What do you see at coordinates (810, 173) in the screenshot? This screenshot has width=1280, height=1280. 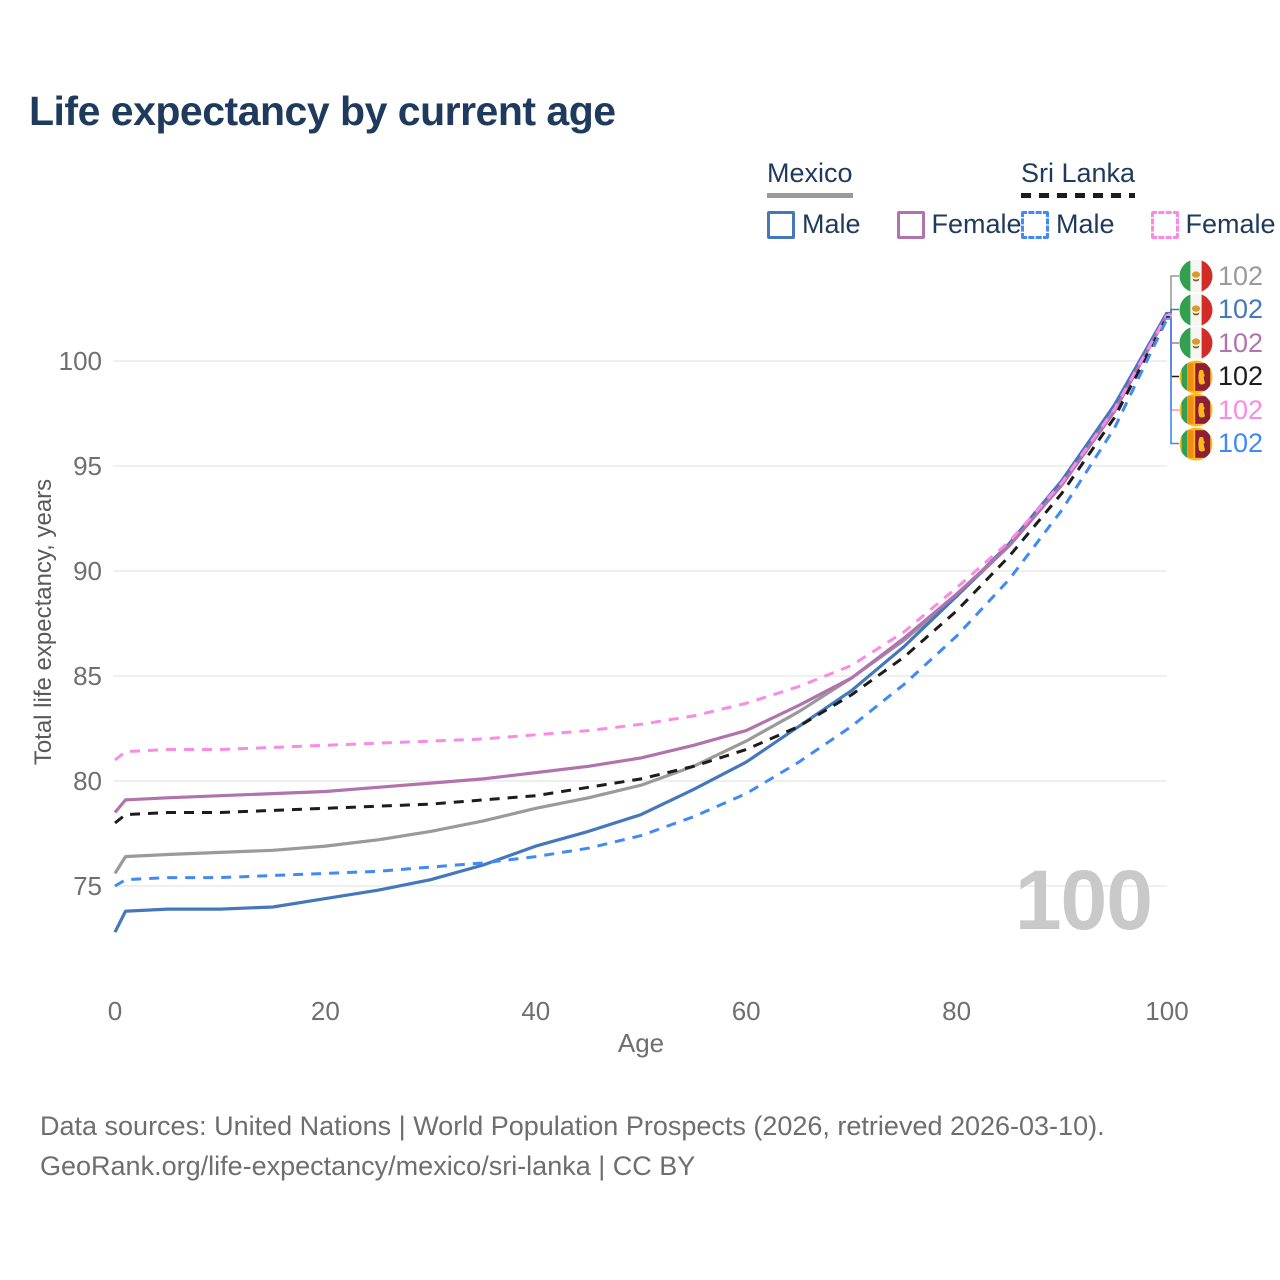 I see `legend-group-label: Mexico` at bounding box center [810, 173].